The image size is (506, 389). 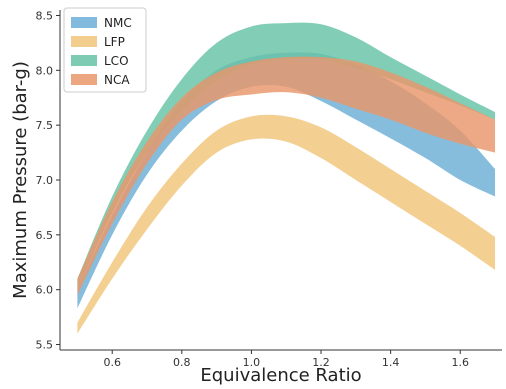 I want to click on y-tick-label: 8.5, so click(x=45, y=15).